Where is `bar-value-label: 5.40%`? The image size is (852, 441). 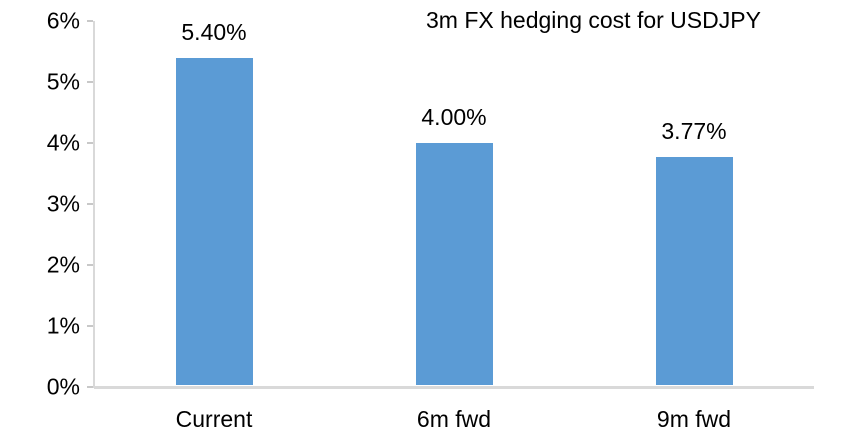 bar-value-label: 5.40% is located at coordinates (214, 31).